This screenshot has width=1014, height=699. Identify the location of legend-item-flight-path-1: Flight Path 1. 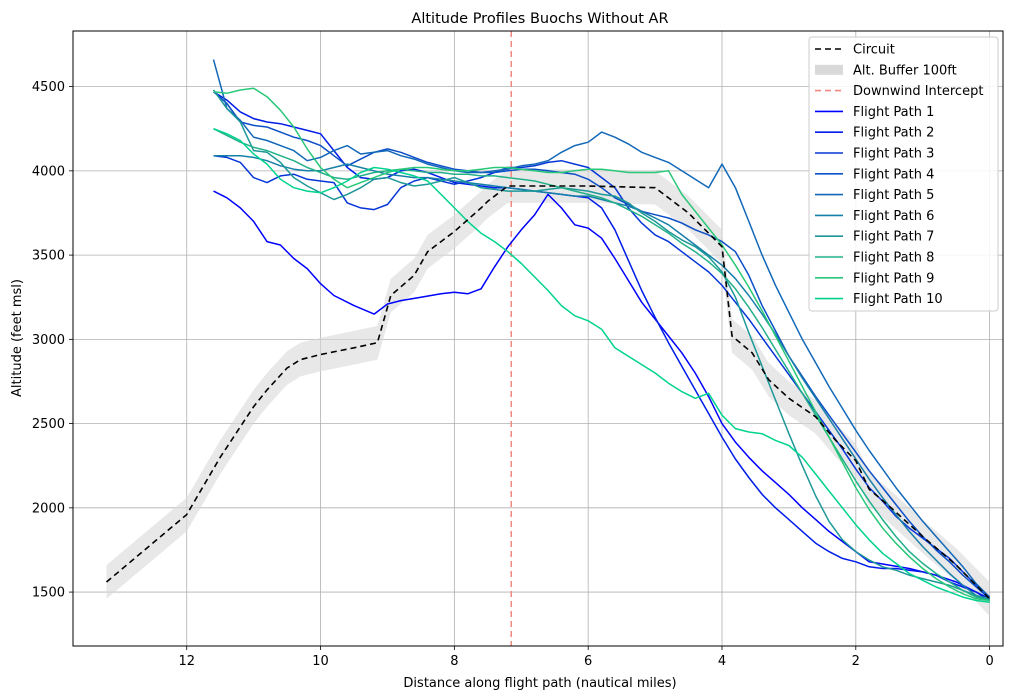
(874, 112).